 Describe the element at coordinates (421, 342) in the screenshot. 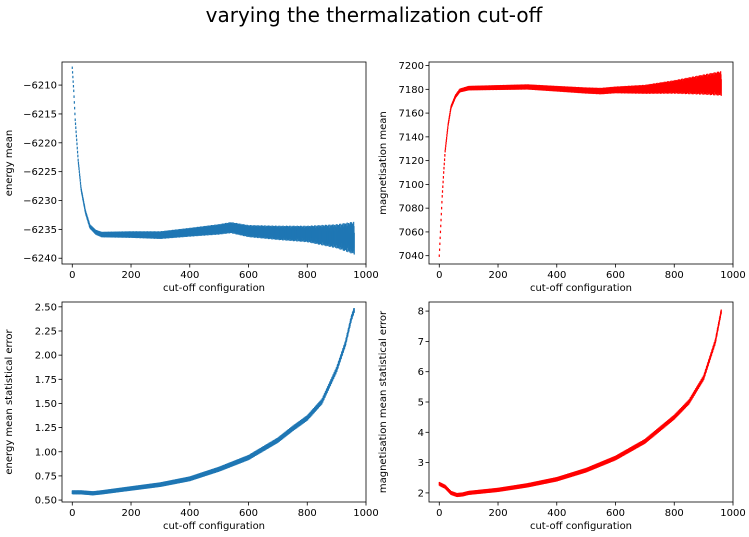

I see `y-tick-label: 7` at that location.